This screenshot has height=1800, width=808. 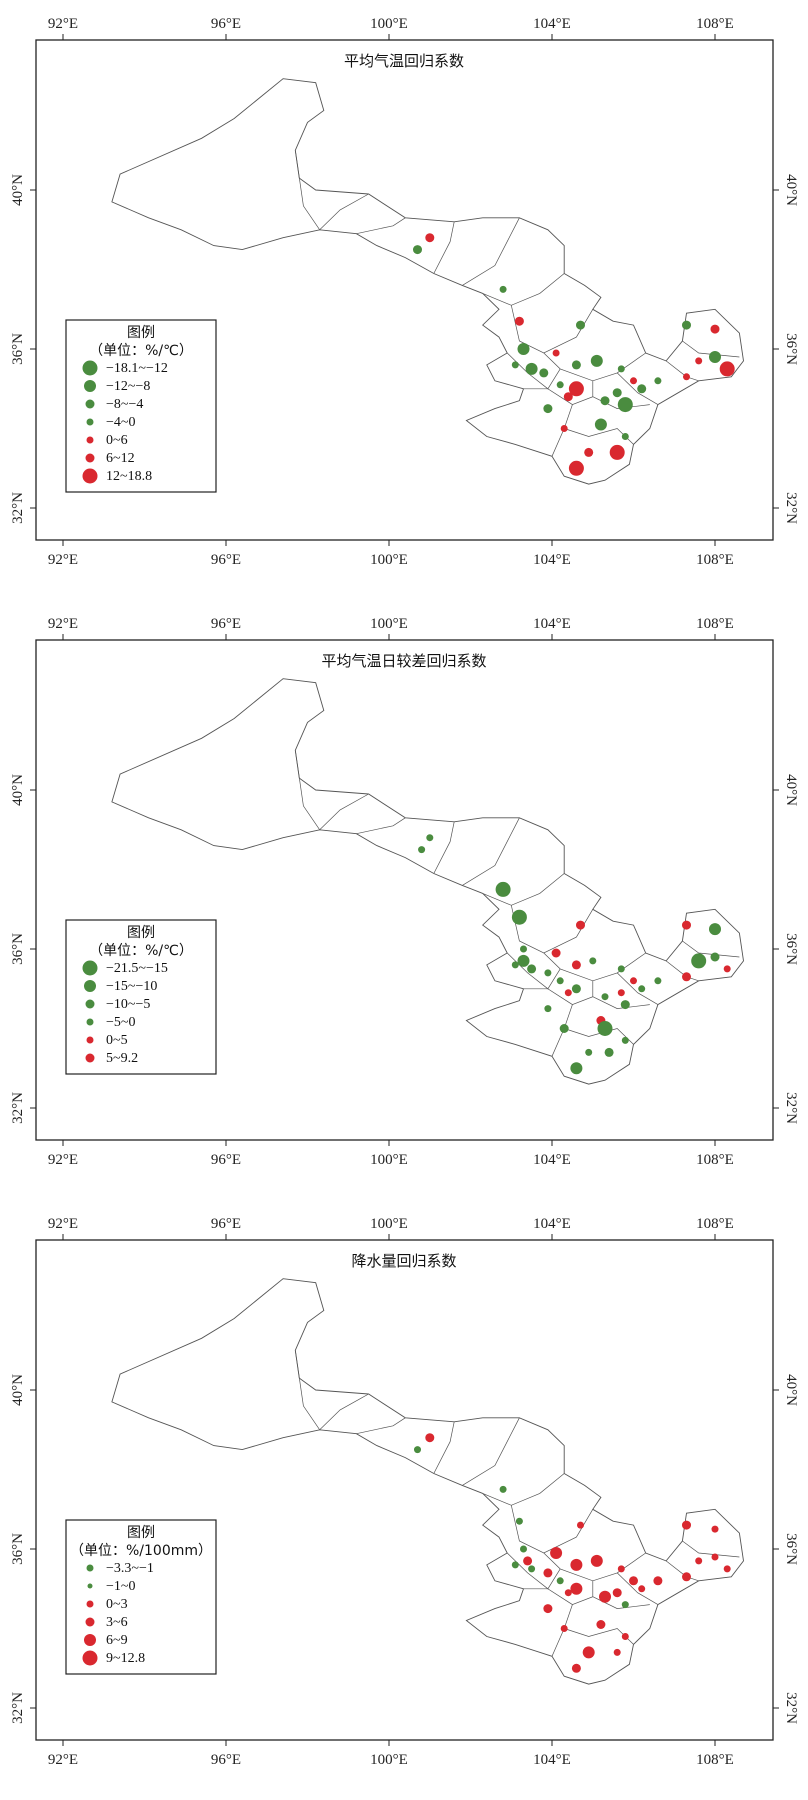 What do you see at coordinates (117, 1640) in the screenshot?
I see `legend-label: 6~9` at bounding box center [117, 1640].